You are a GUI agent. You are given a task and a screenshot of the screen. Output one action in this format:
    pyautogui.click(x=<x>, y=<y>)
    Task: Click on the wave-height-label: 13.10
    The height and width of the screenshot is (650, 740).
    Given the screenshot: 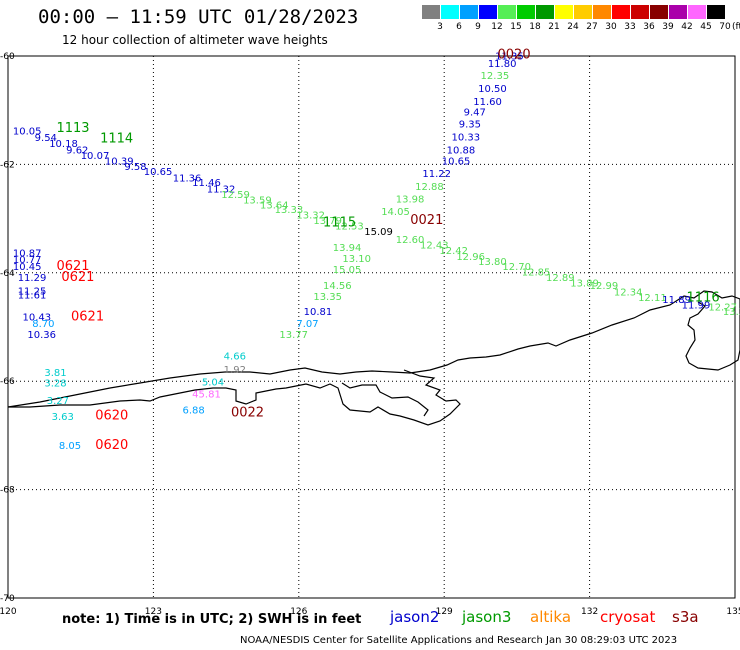 What is the action you would take?
    pyautogui.click(x=356, y=259)
    